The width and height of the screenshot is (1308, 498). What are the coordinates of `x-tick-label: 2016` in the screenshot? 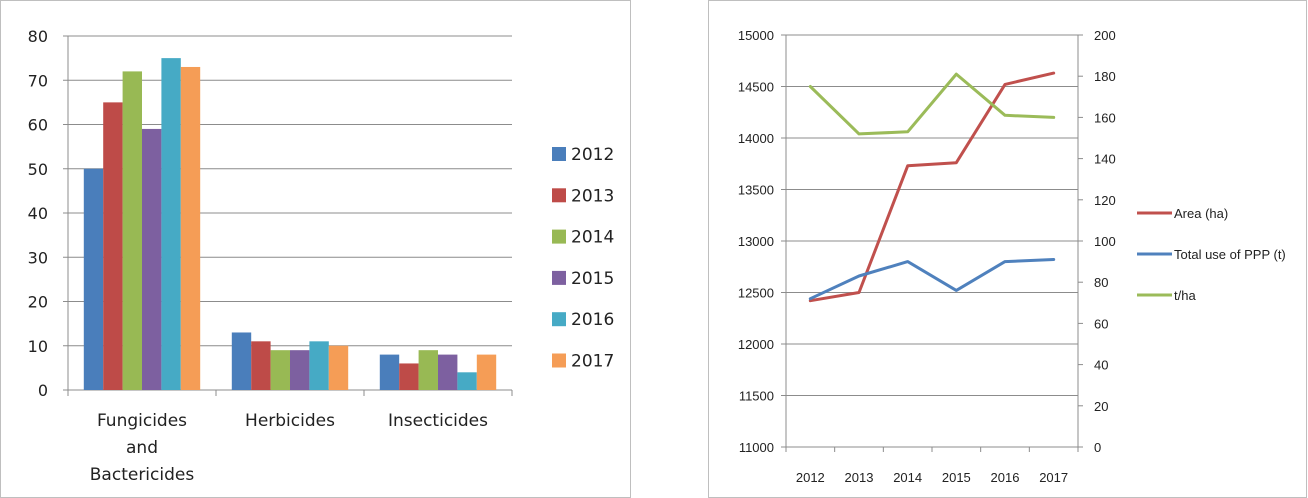 It's located at (1005, 477).